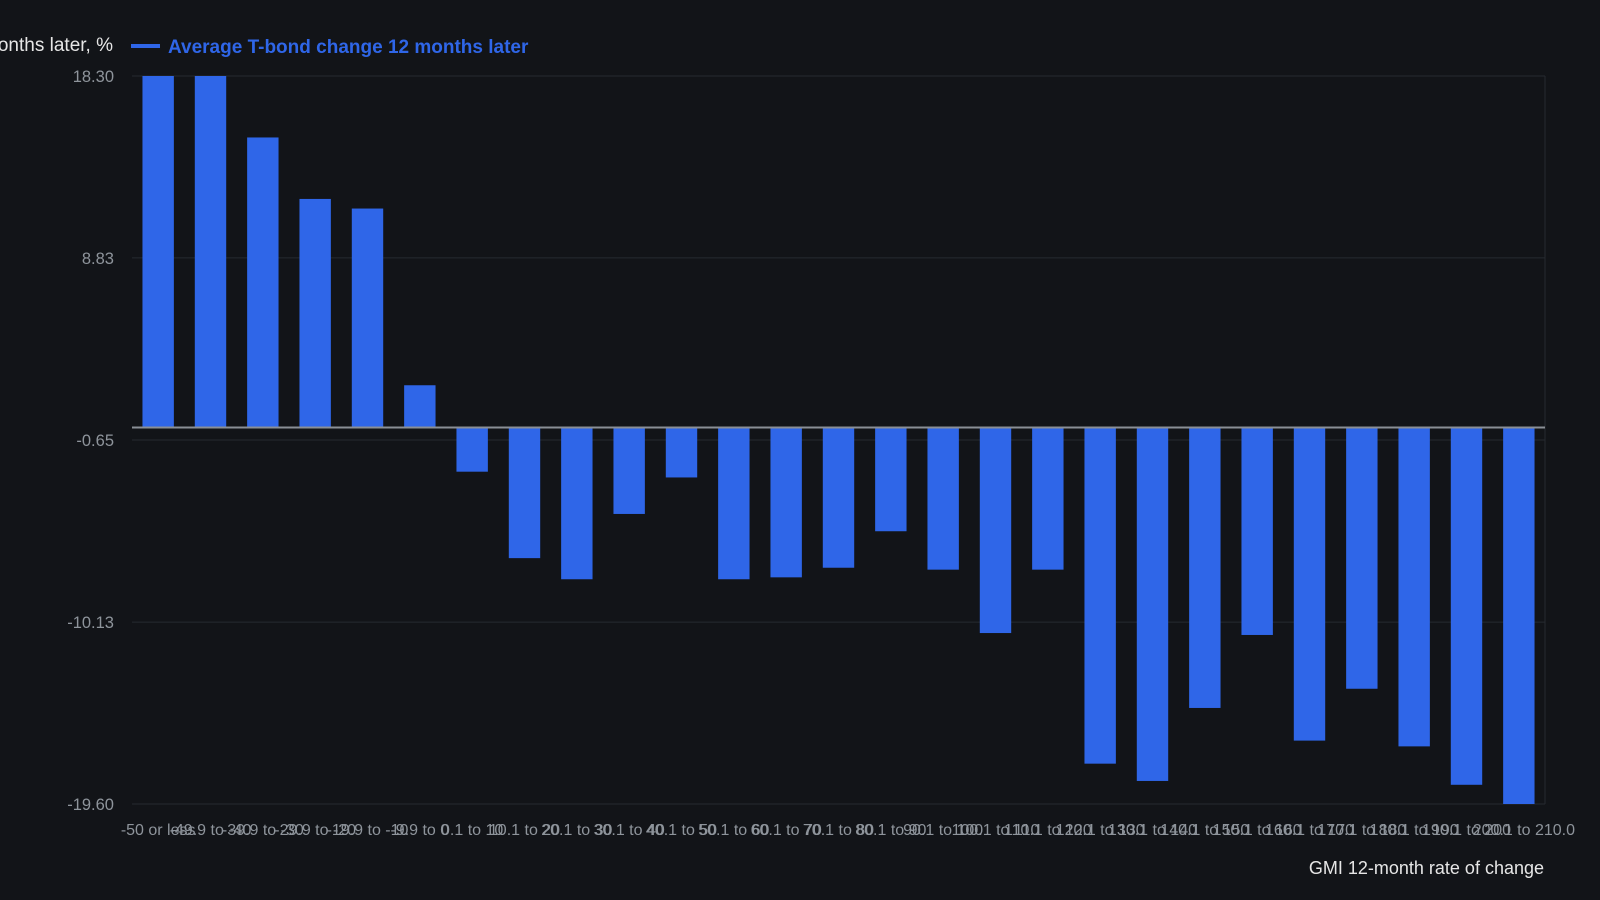 This screenshot has width=1600, height=900. Describe the element at coordinates (211, 830) in the screenshot. I see `x-tick-label: -49.9 to -40` at that location.